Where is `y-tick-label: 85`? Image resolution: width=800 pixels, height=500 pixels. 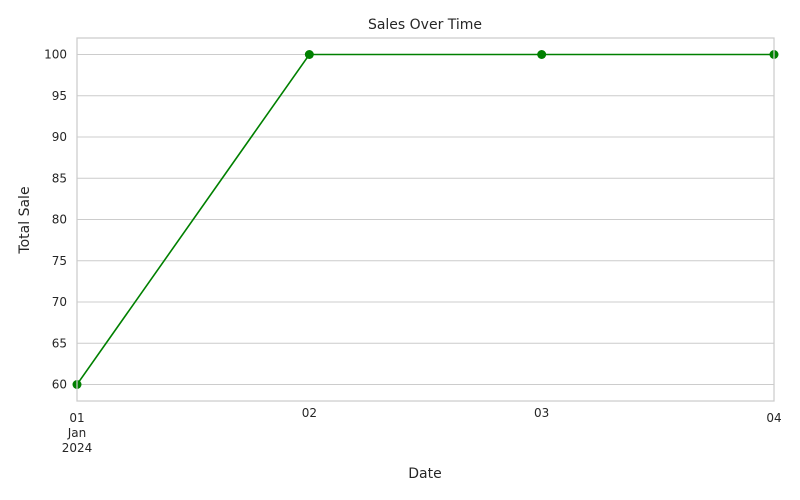
y-tick-label: 85 is located at coordinates (59, 178).